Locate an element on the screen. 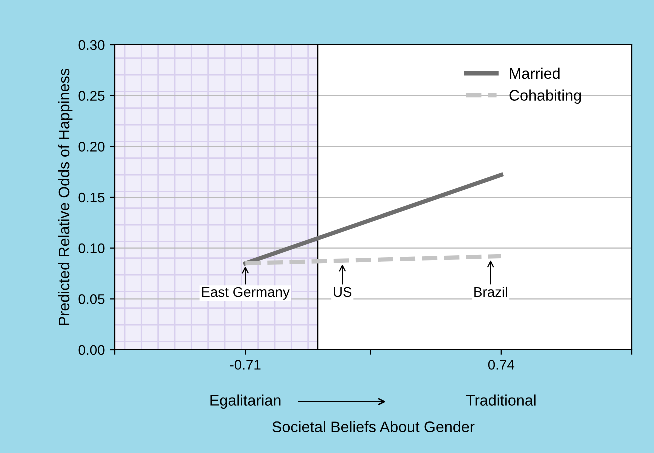  annotation: US is located at coordinates (343, 292).